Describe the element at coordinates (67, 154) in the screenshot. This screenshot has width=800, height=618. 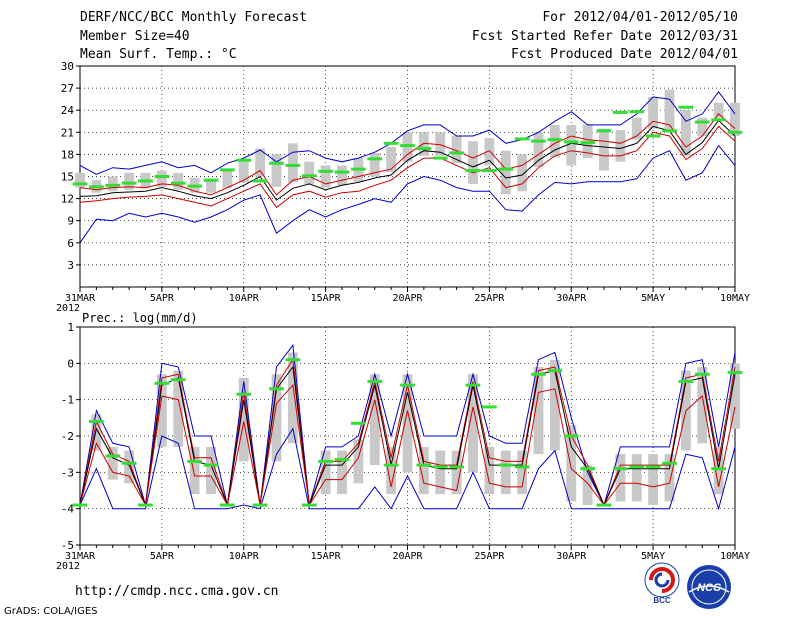
I see `temp-ytick-label: 18` at that location.